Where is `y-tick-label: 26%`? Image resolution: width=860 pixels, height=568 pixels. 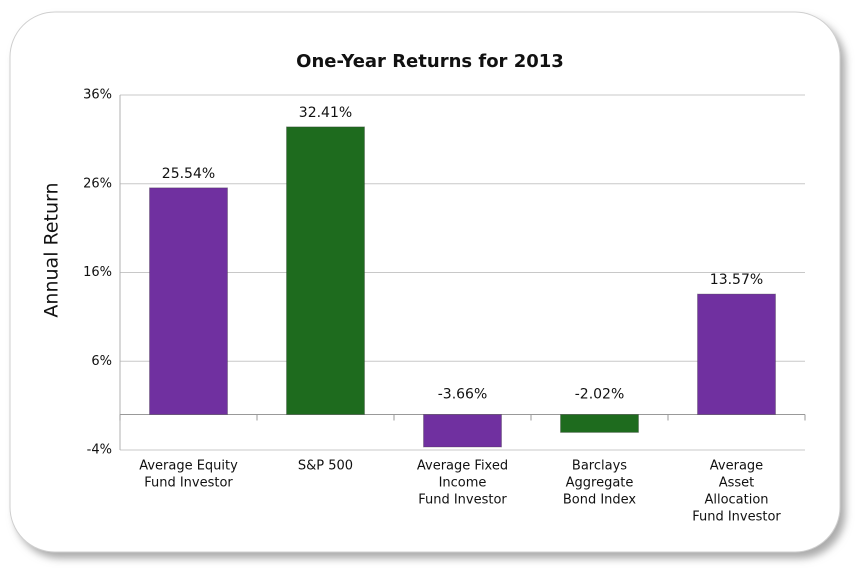
y-tick-label: 26% is located at coordinates (97, 183).